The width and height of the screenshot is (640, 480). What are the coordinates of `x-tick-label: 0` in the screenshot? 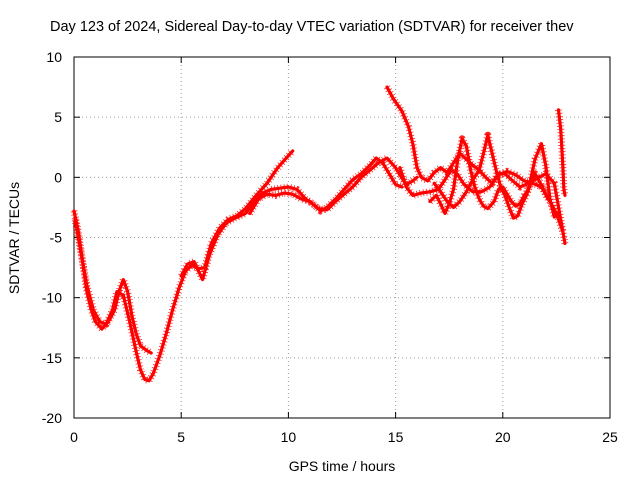 It's located at (74, 437).